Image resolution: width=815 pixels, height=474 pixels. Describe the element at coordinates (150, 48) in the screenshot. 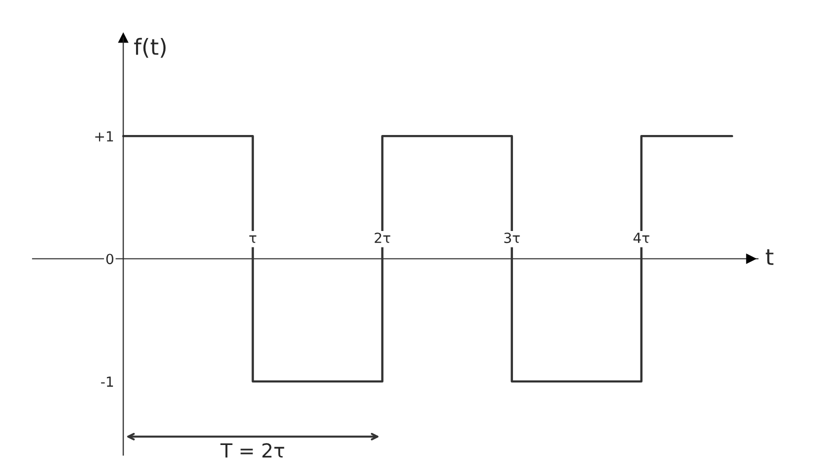

I see `y-axis-title: f(t)` at that location.